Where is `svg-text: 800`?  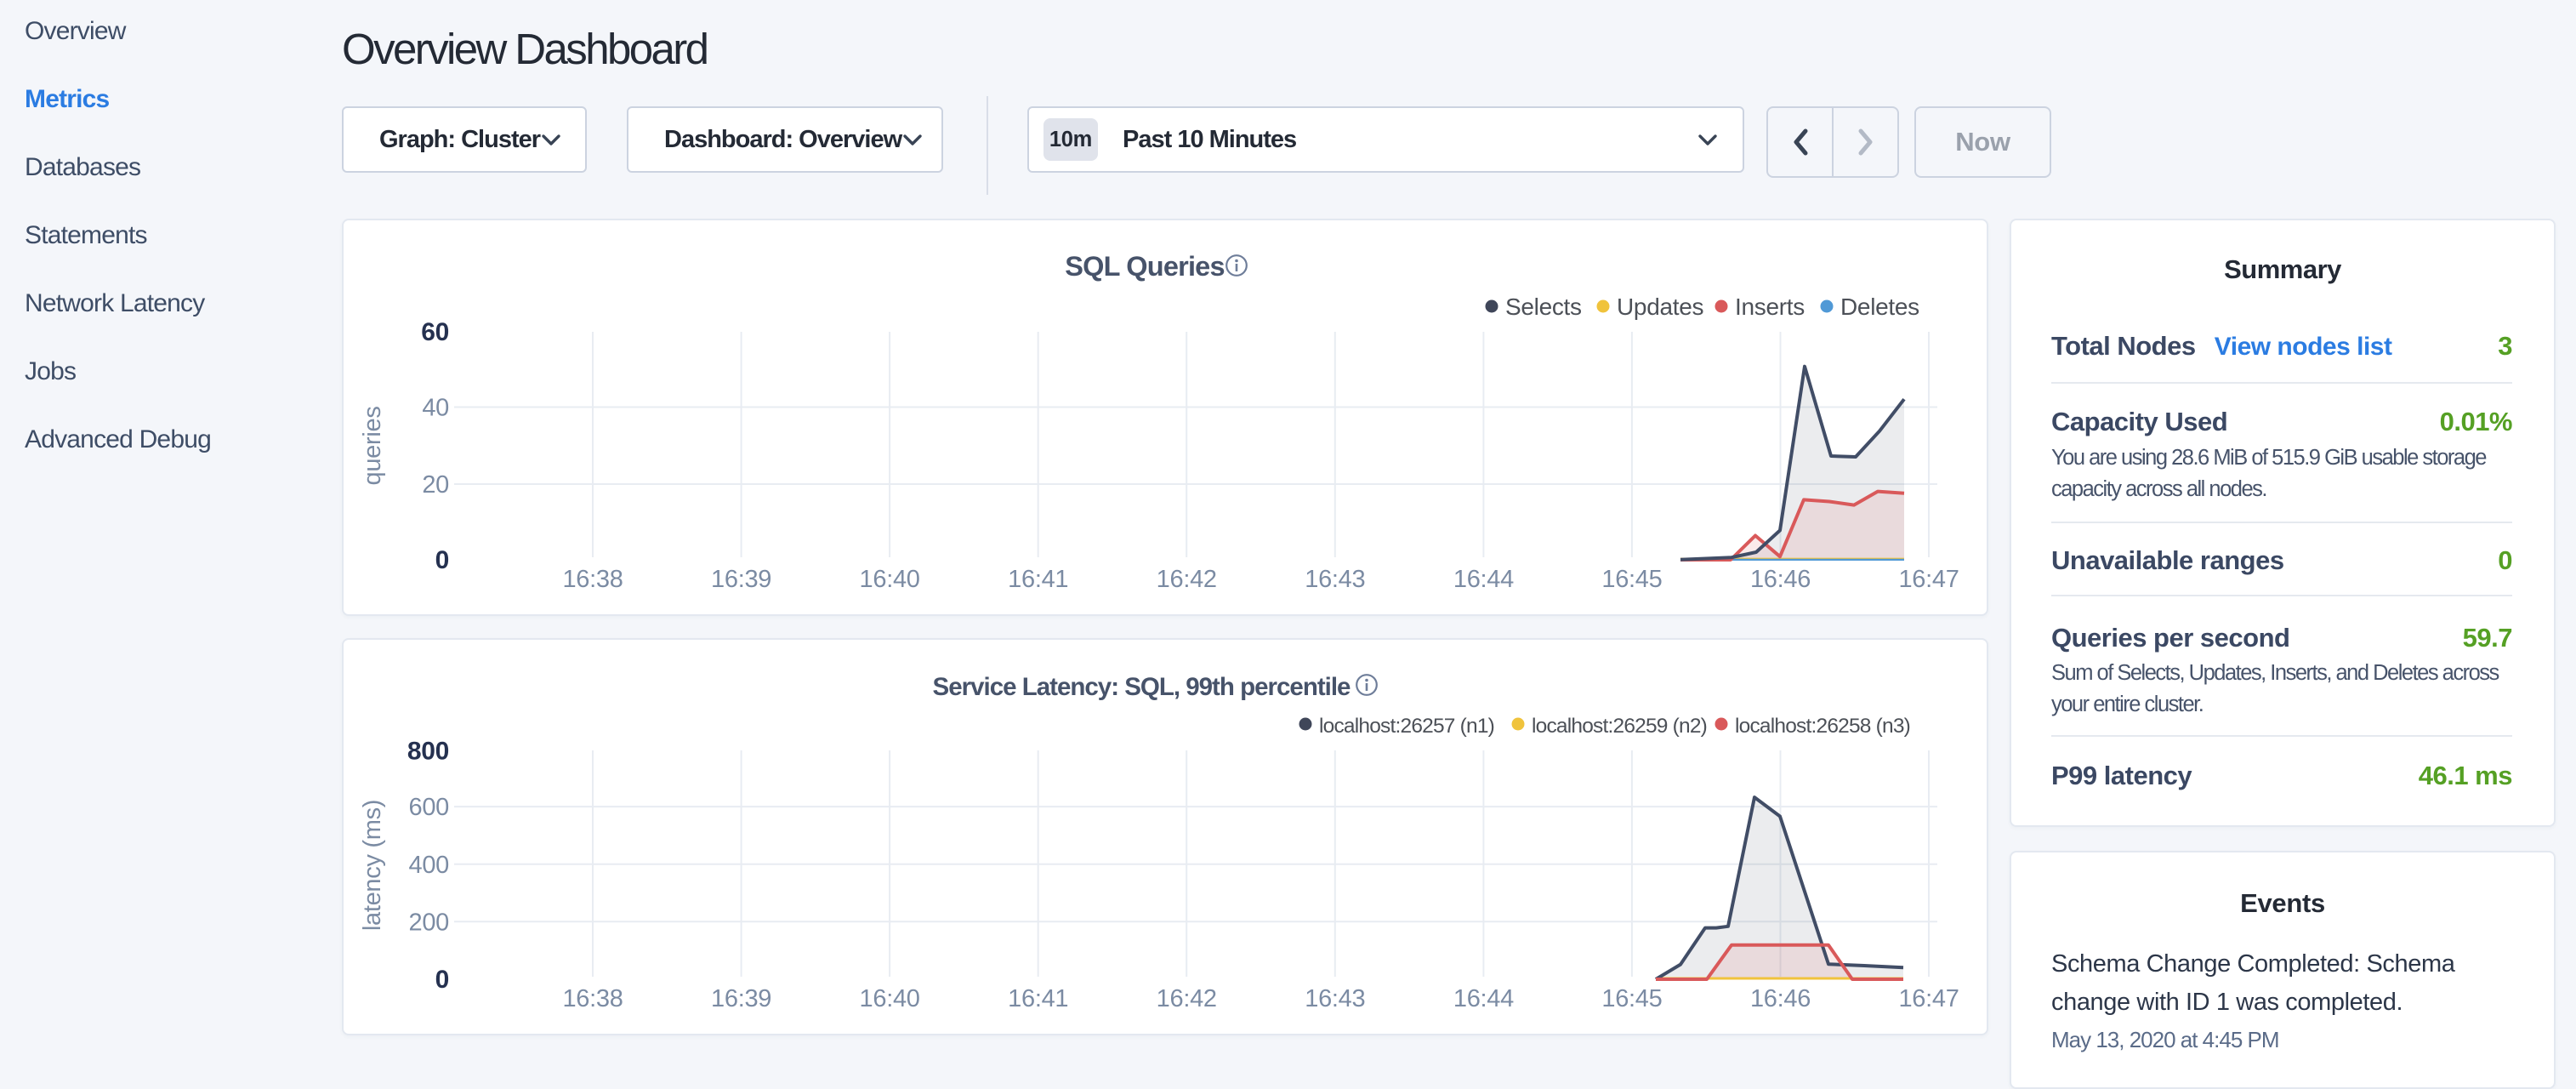
svg-text: 800 is located at coordinates (428, 752).